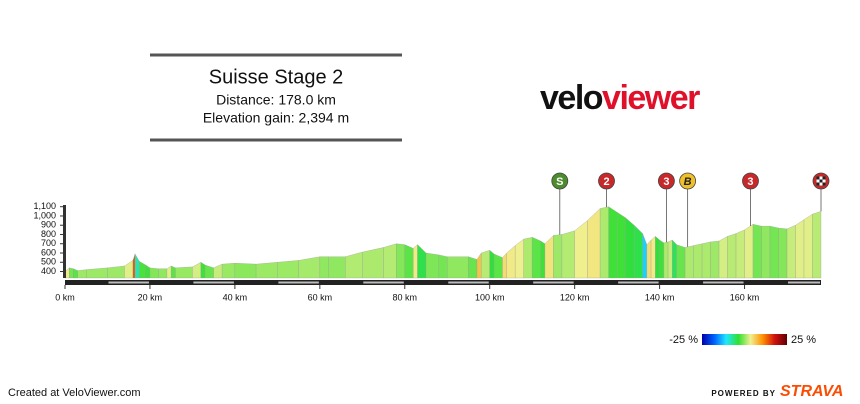 This screenshot has height=404, width=860. What do you see at coordinates (48, 252) in the screenshot?
I see `y-tick-label: 600` at bounding box center [48, 252].